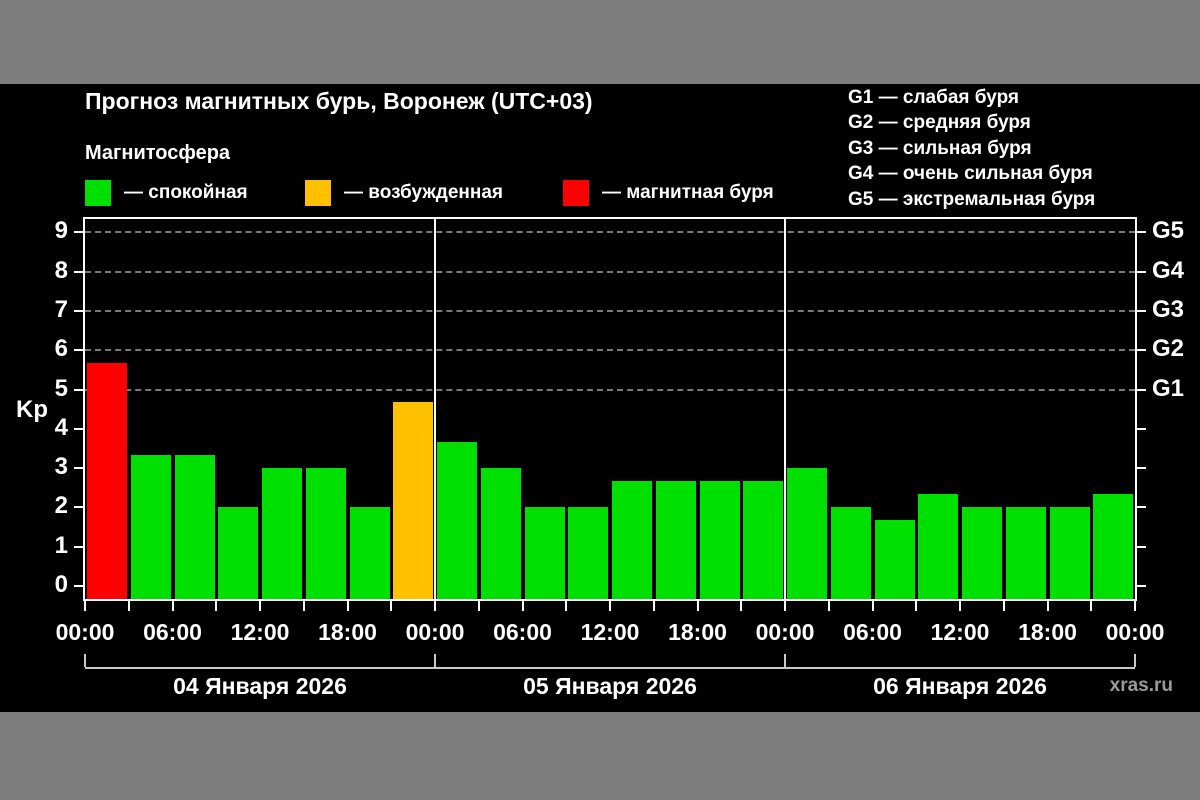 The width and height of the screenshot is (1200, 800). Describe the element at coordinates (32, 409) in the screenshot. I see `y-axis-label: Kp` at that location.